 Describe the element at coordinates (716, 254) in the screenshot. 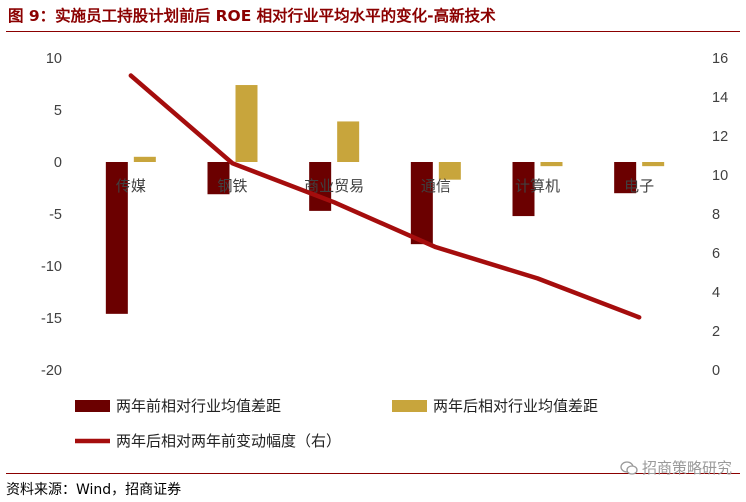

I see `right-tick-label: 6` at that location.